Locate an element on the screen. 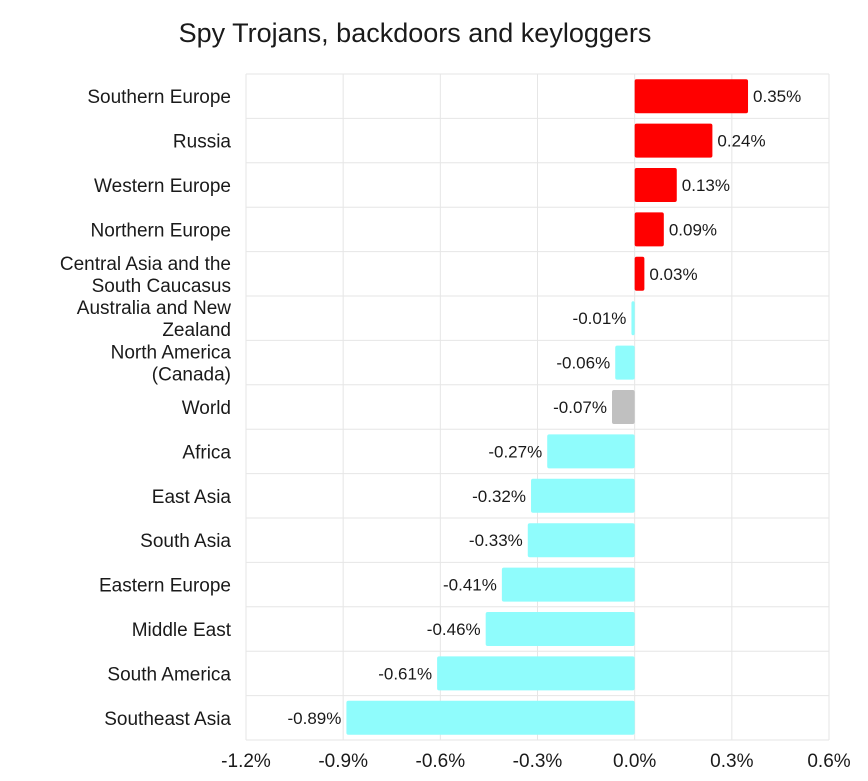  data-label: -0.27% is located at coordinates (515, 451).